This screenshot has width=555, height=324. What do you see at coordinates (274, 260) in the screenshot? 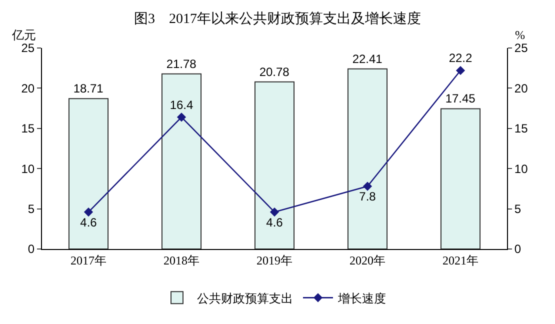
I see `x-tick-label: 2019年` at bounding box center [274, 260].